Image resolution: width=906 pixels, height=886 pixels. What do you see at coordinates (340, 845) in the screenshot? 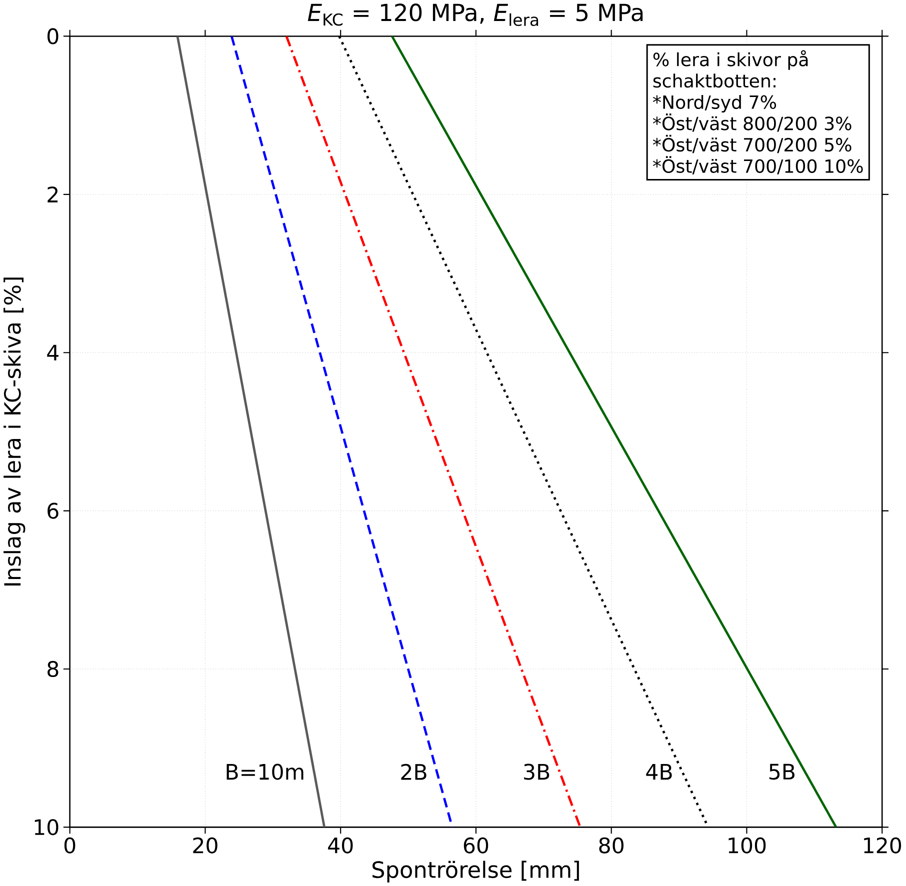
I see `x-tick-label: 40` at bounding box center [340, 845].